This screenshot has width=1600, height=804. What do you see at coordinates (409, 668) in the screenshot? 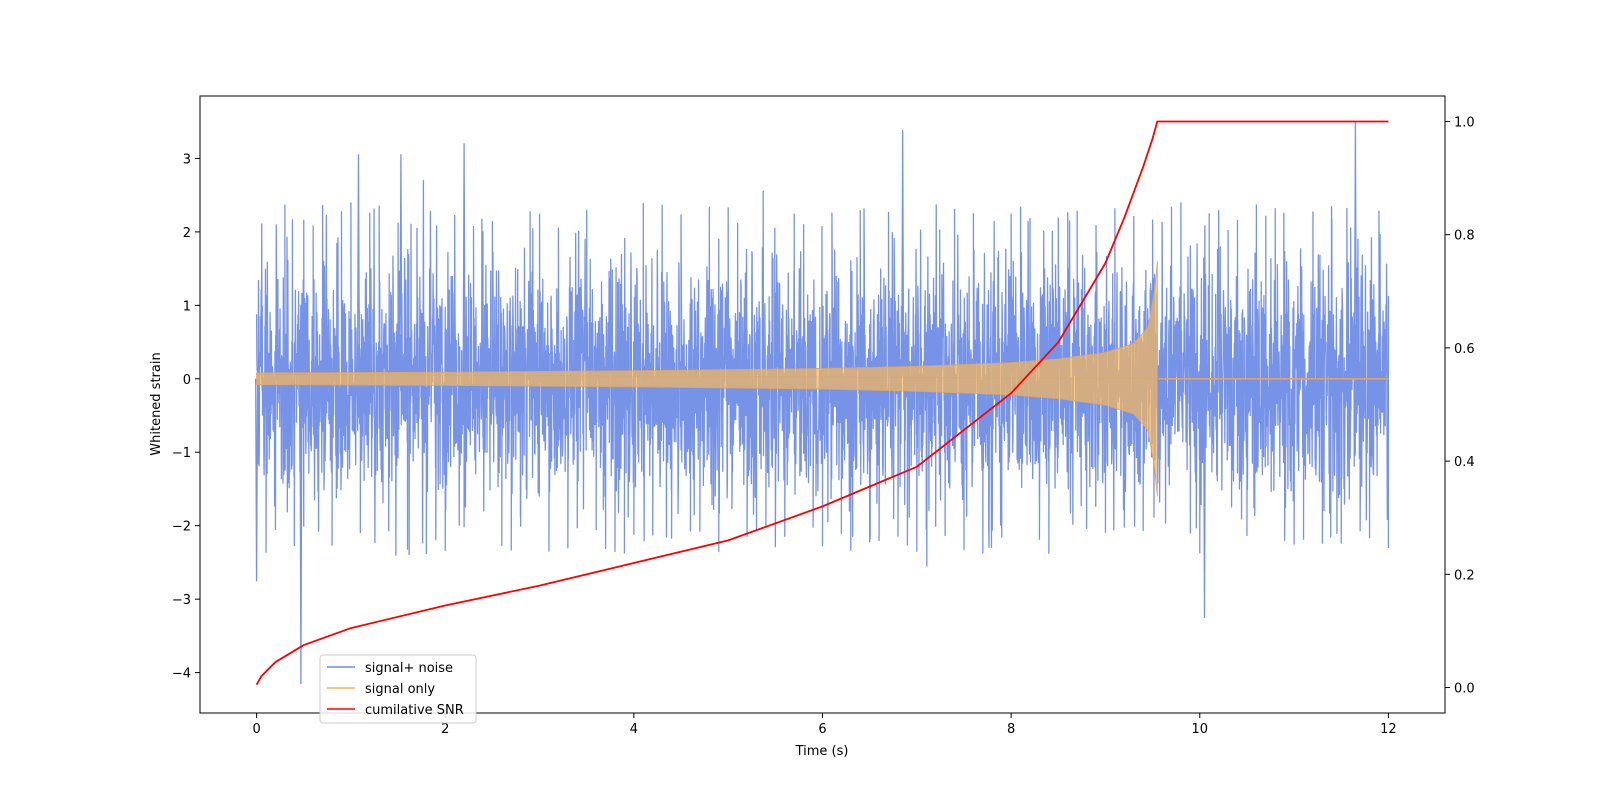
I see `legend-label-signal-noise: signal+ noise` at bounding box center [409, 668].